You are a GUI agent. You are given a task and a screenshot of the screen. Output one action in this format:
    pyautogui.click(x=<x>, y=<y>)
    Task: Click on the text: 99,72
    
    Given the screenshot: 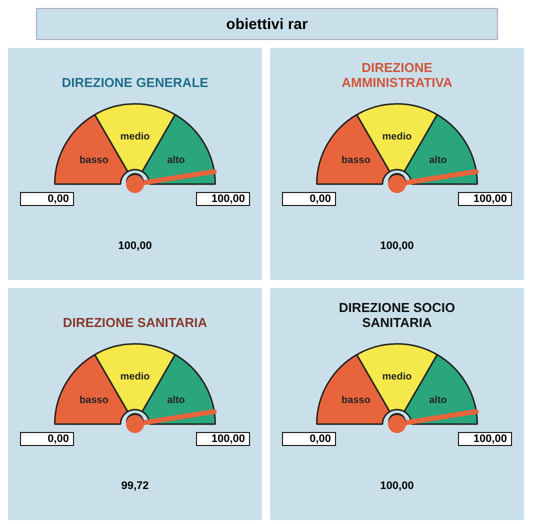 What is the action you would take?
    pyautogui.click(x=135, y=486)
    